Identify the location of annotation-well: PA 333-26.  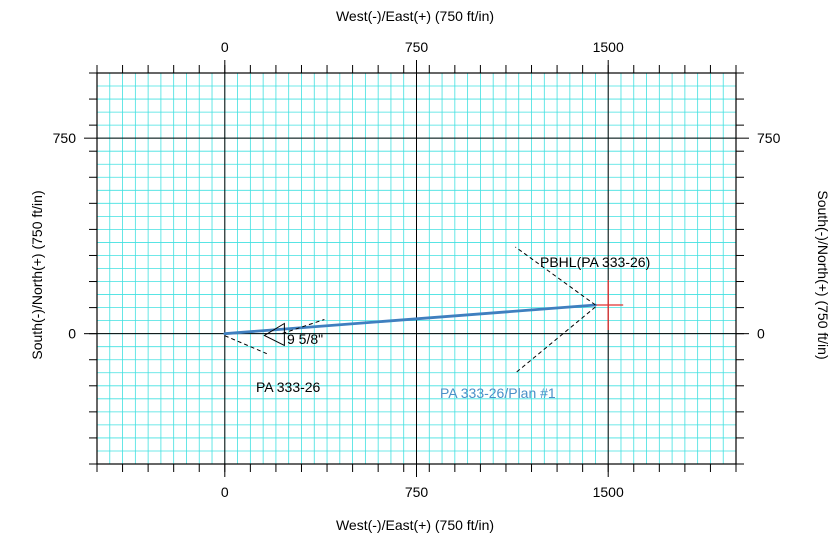
(288, 387).